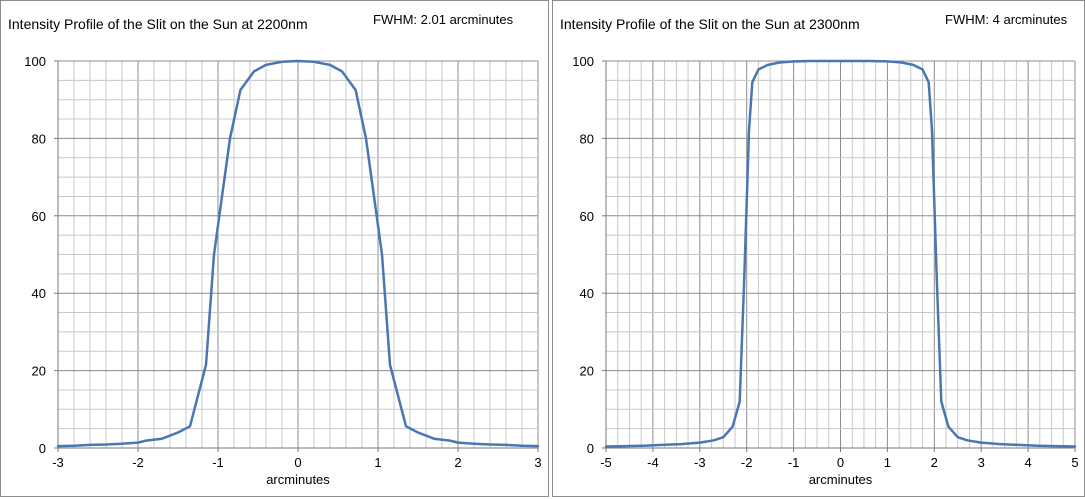 The width and height of the screenshot is (1085, 499). I want to click on x-tick-label: 4, so click(1027, 462).